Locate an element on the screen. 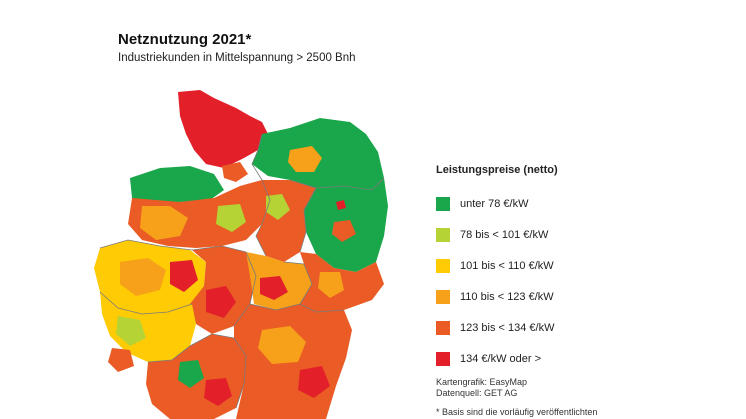  region-sachsen-orange is located at coordinates (331, 285).